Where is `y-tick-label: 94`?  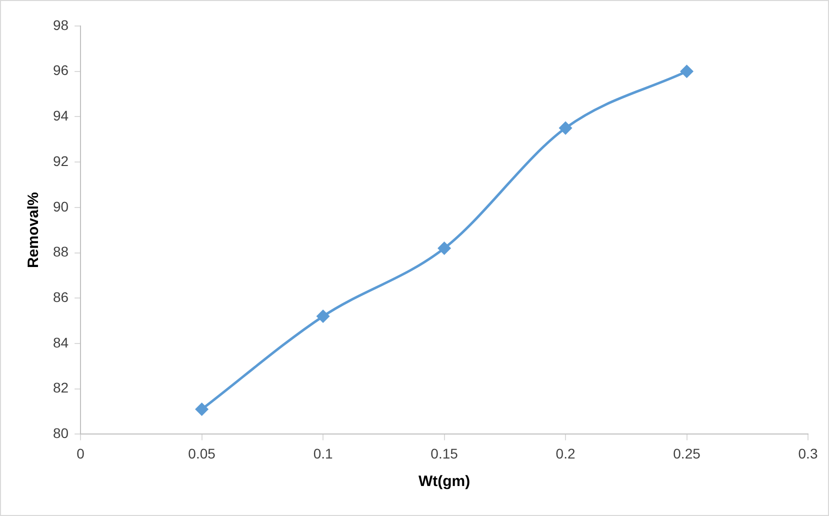 y-tick-label: 94 is located at coordinates (60, 116).